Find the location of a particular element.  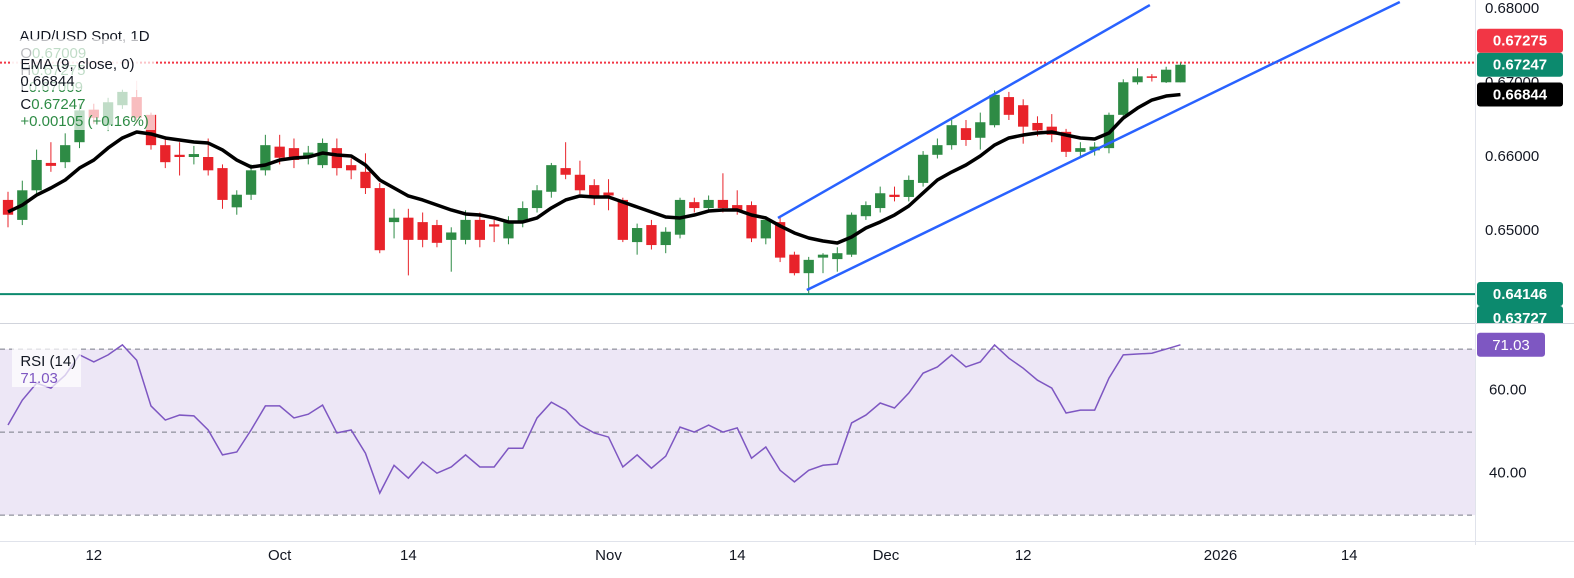

ohlc-key: C is located at coordinates (26, 104).